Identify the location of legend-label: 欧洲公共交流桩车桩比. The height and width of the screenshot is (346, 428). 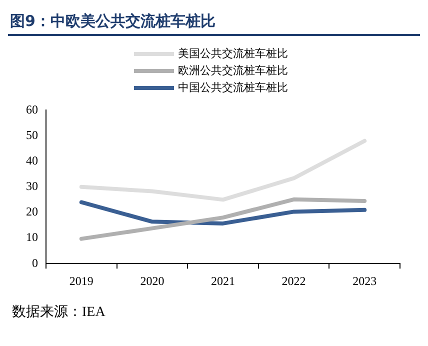
(233, 71).